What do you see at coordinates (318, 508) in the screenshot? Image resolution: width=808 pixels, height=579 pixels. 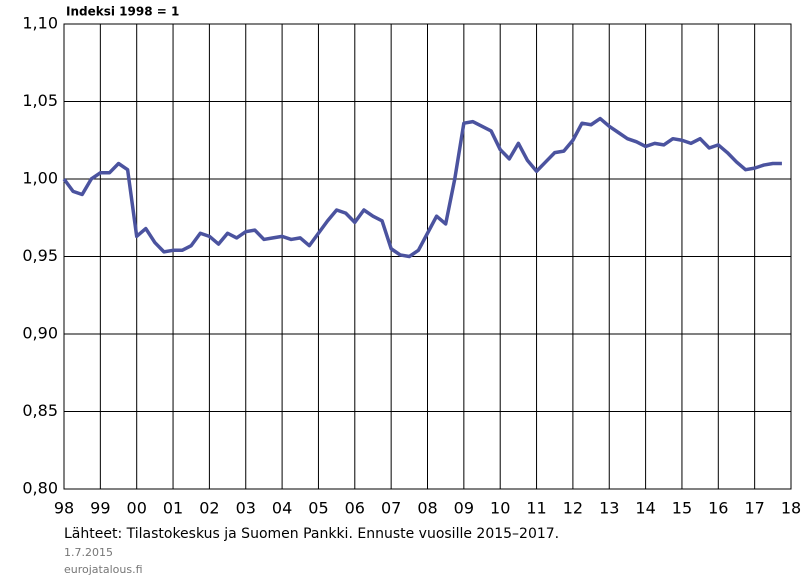 I see `x-tick-label: 05` at bounding box center [318, 508].